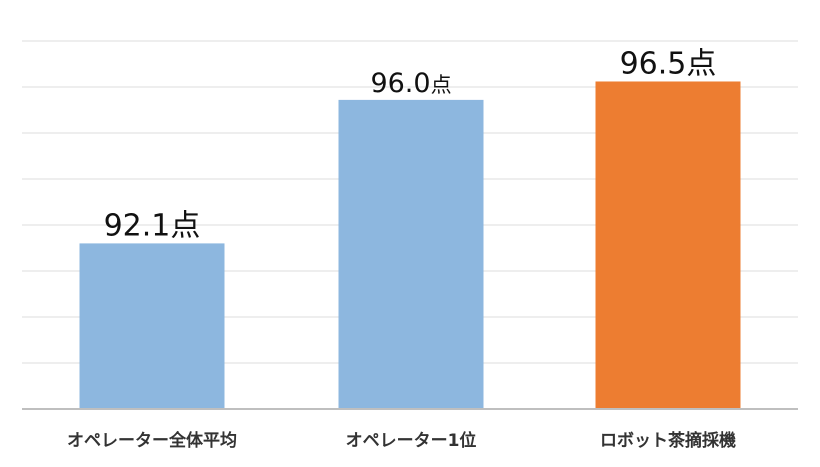 This screenshot has height=467, width=820. What do you see at coordinates (400, 83) in the screenshot?
I see `data-label-value: 96.0` at bounding box center [400, 83].